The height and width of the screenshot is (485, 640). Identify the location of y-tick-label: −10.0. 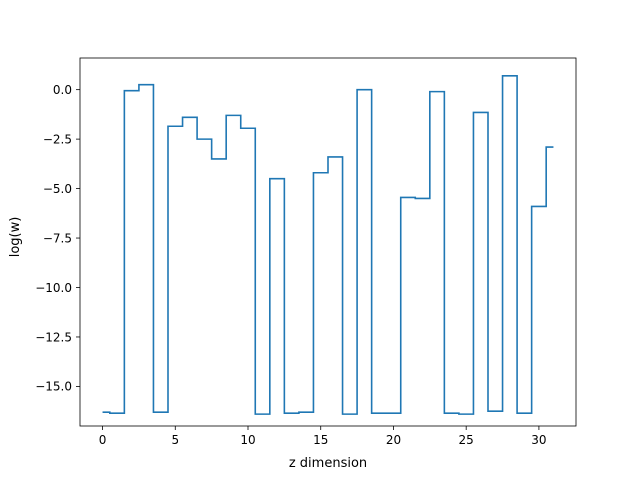
(53, 288).